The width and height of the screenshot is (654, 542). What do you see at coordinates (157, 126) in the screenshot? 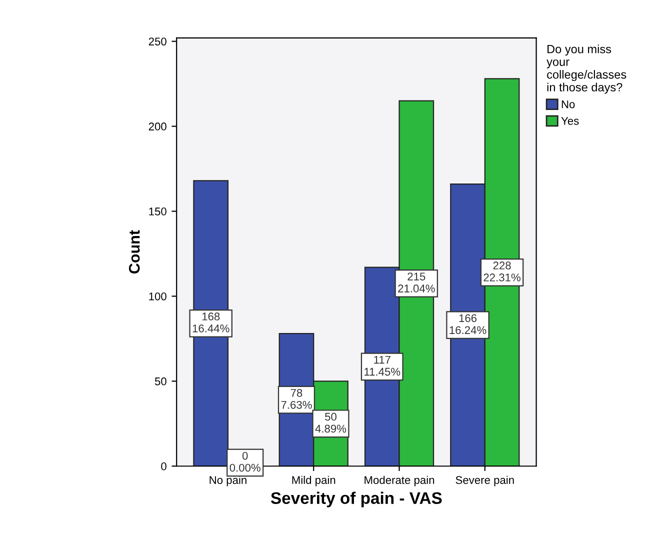
I see `y-tick-label: 200` at bounding box center [157, 126].